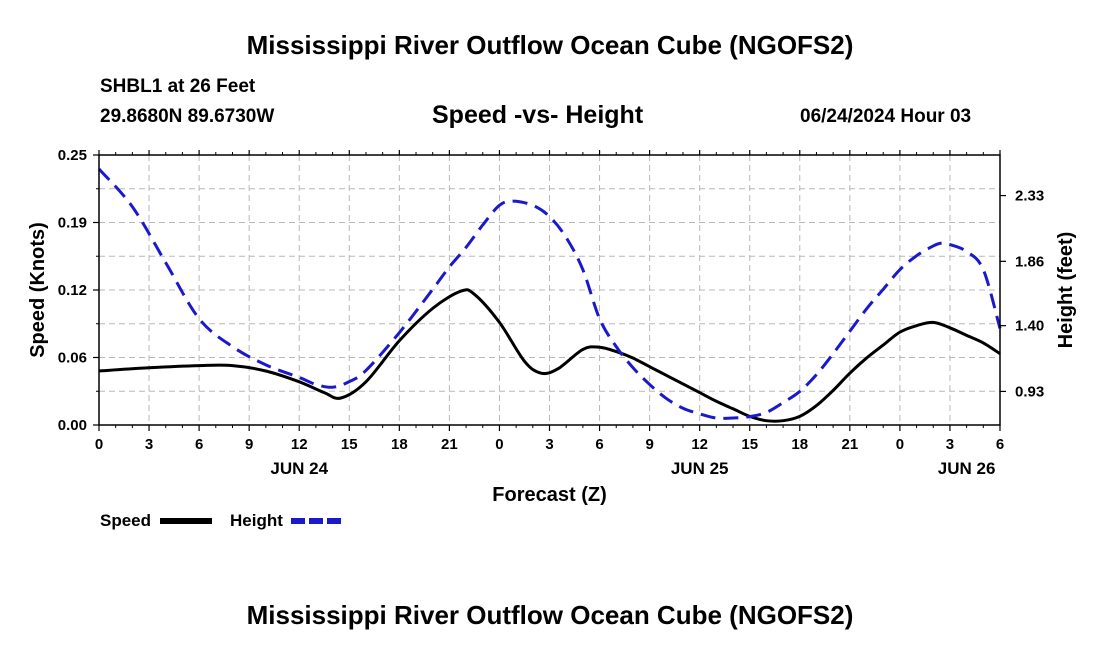 This screenshot has width=1100, height=650. I want to click on legend: Speed Height, so click(221, 520).